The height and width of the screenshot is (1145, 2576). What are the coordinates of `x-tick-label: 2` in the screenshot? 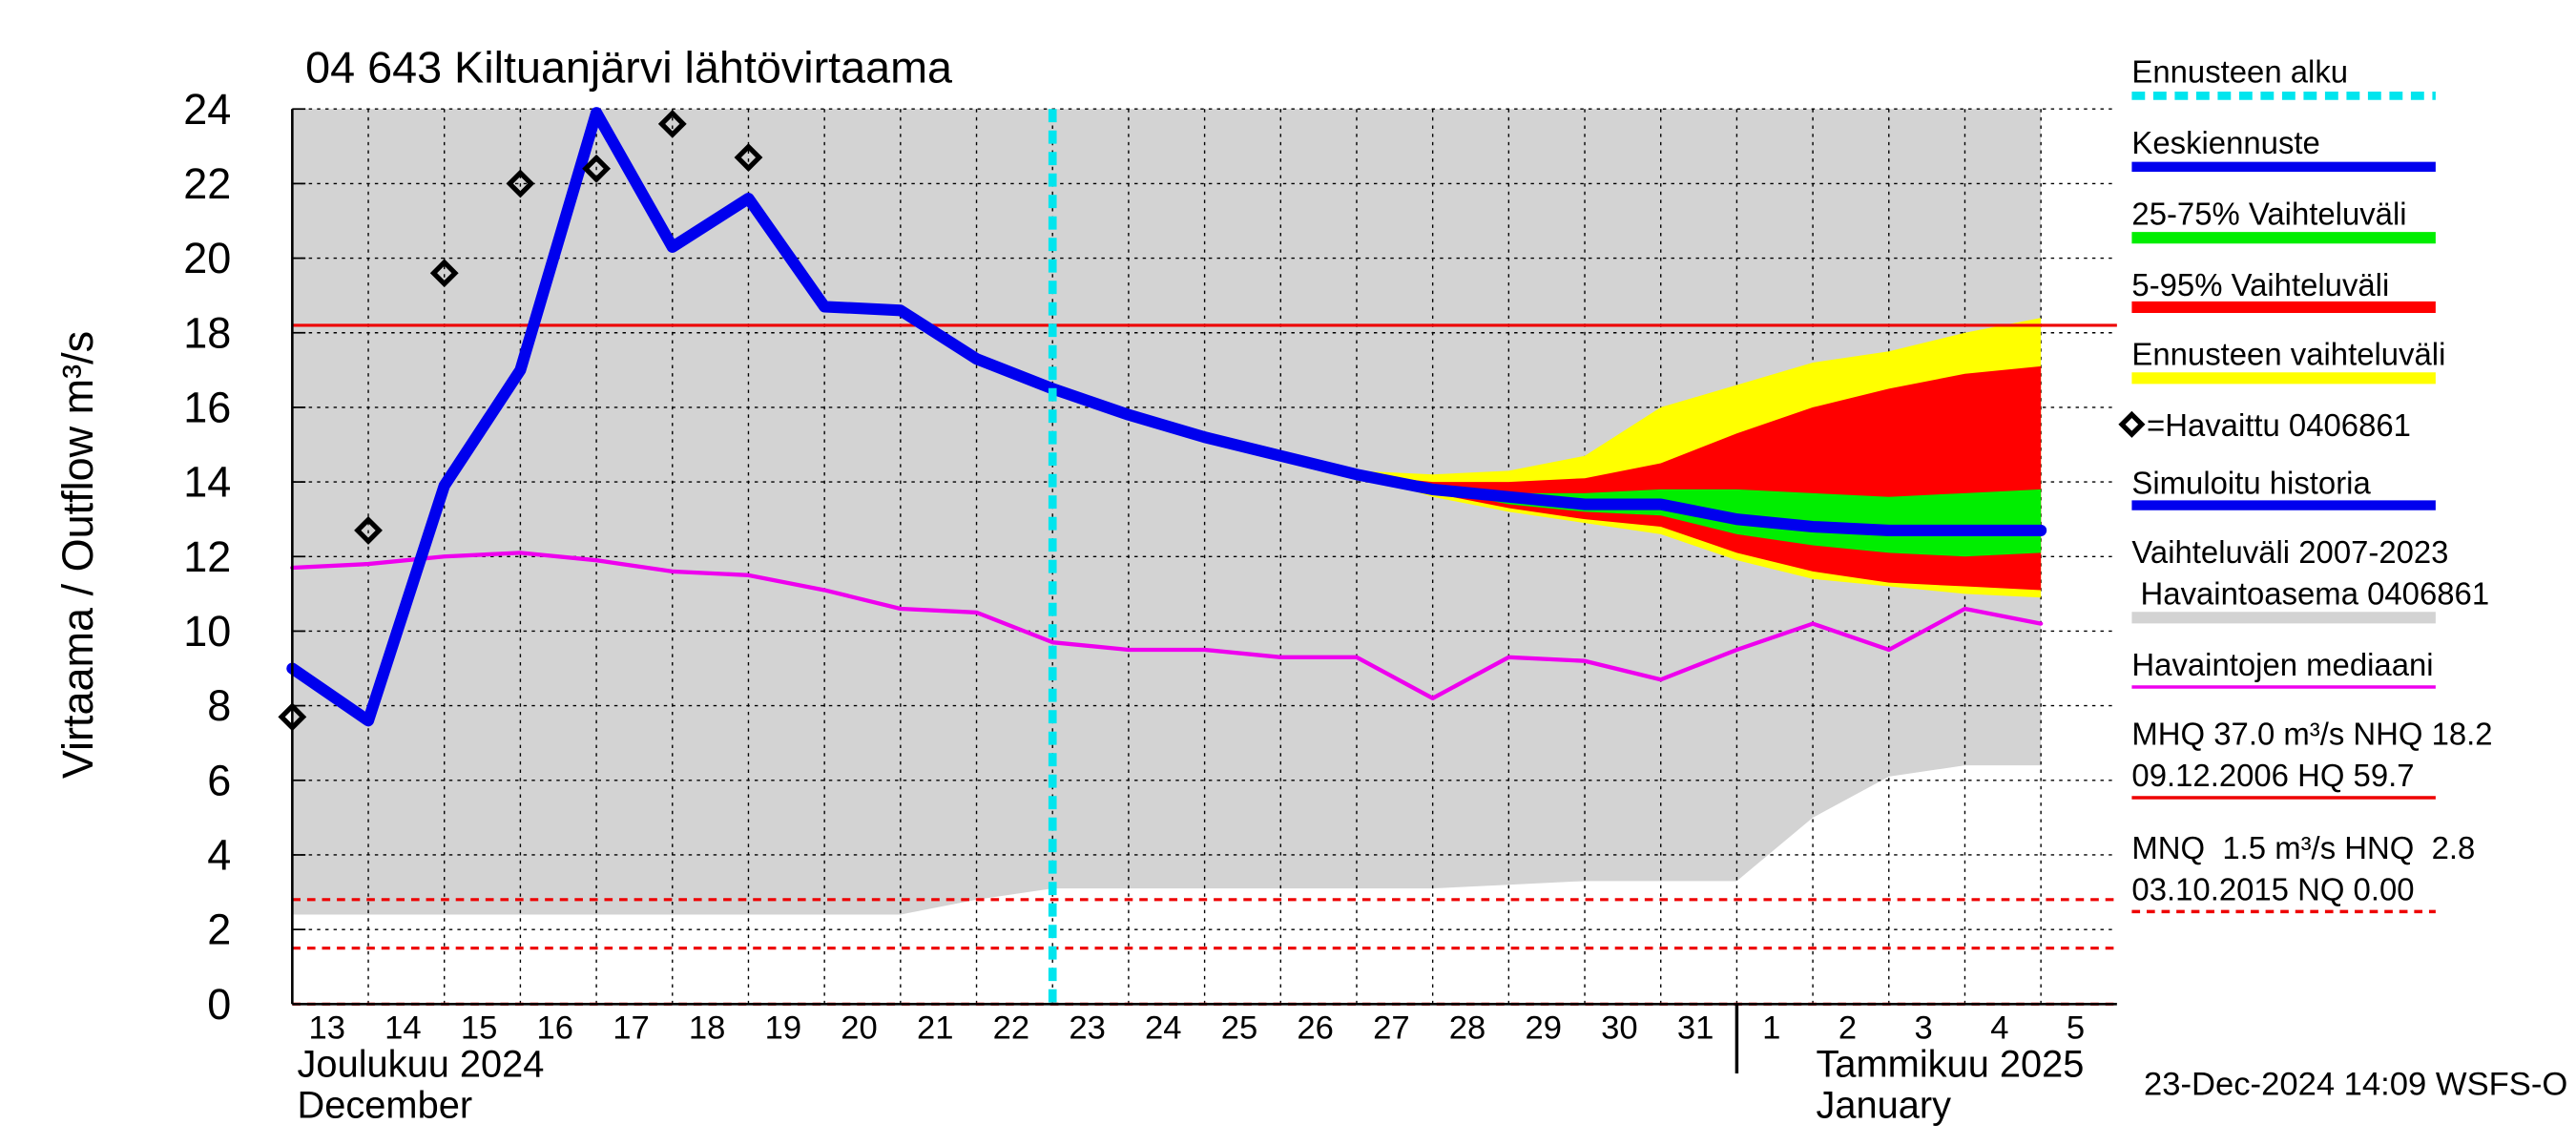 It's located at (1848, 1029).